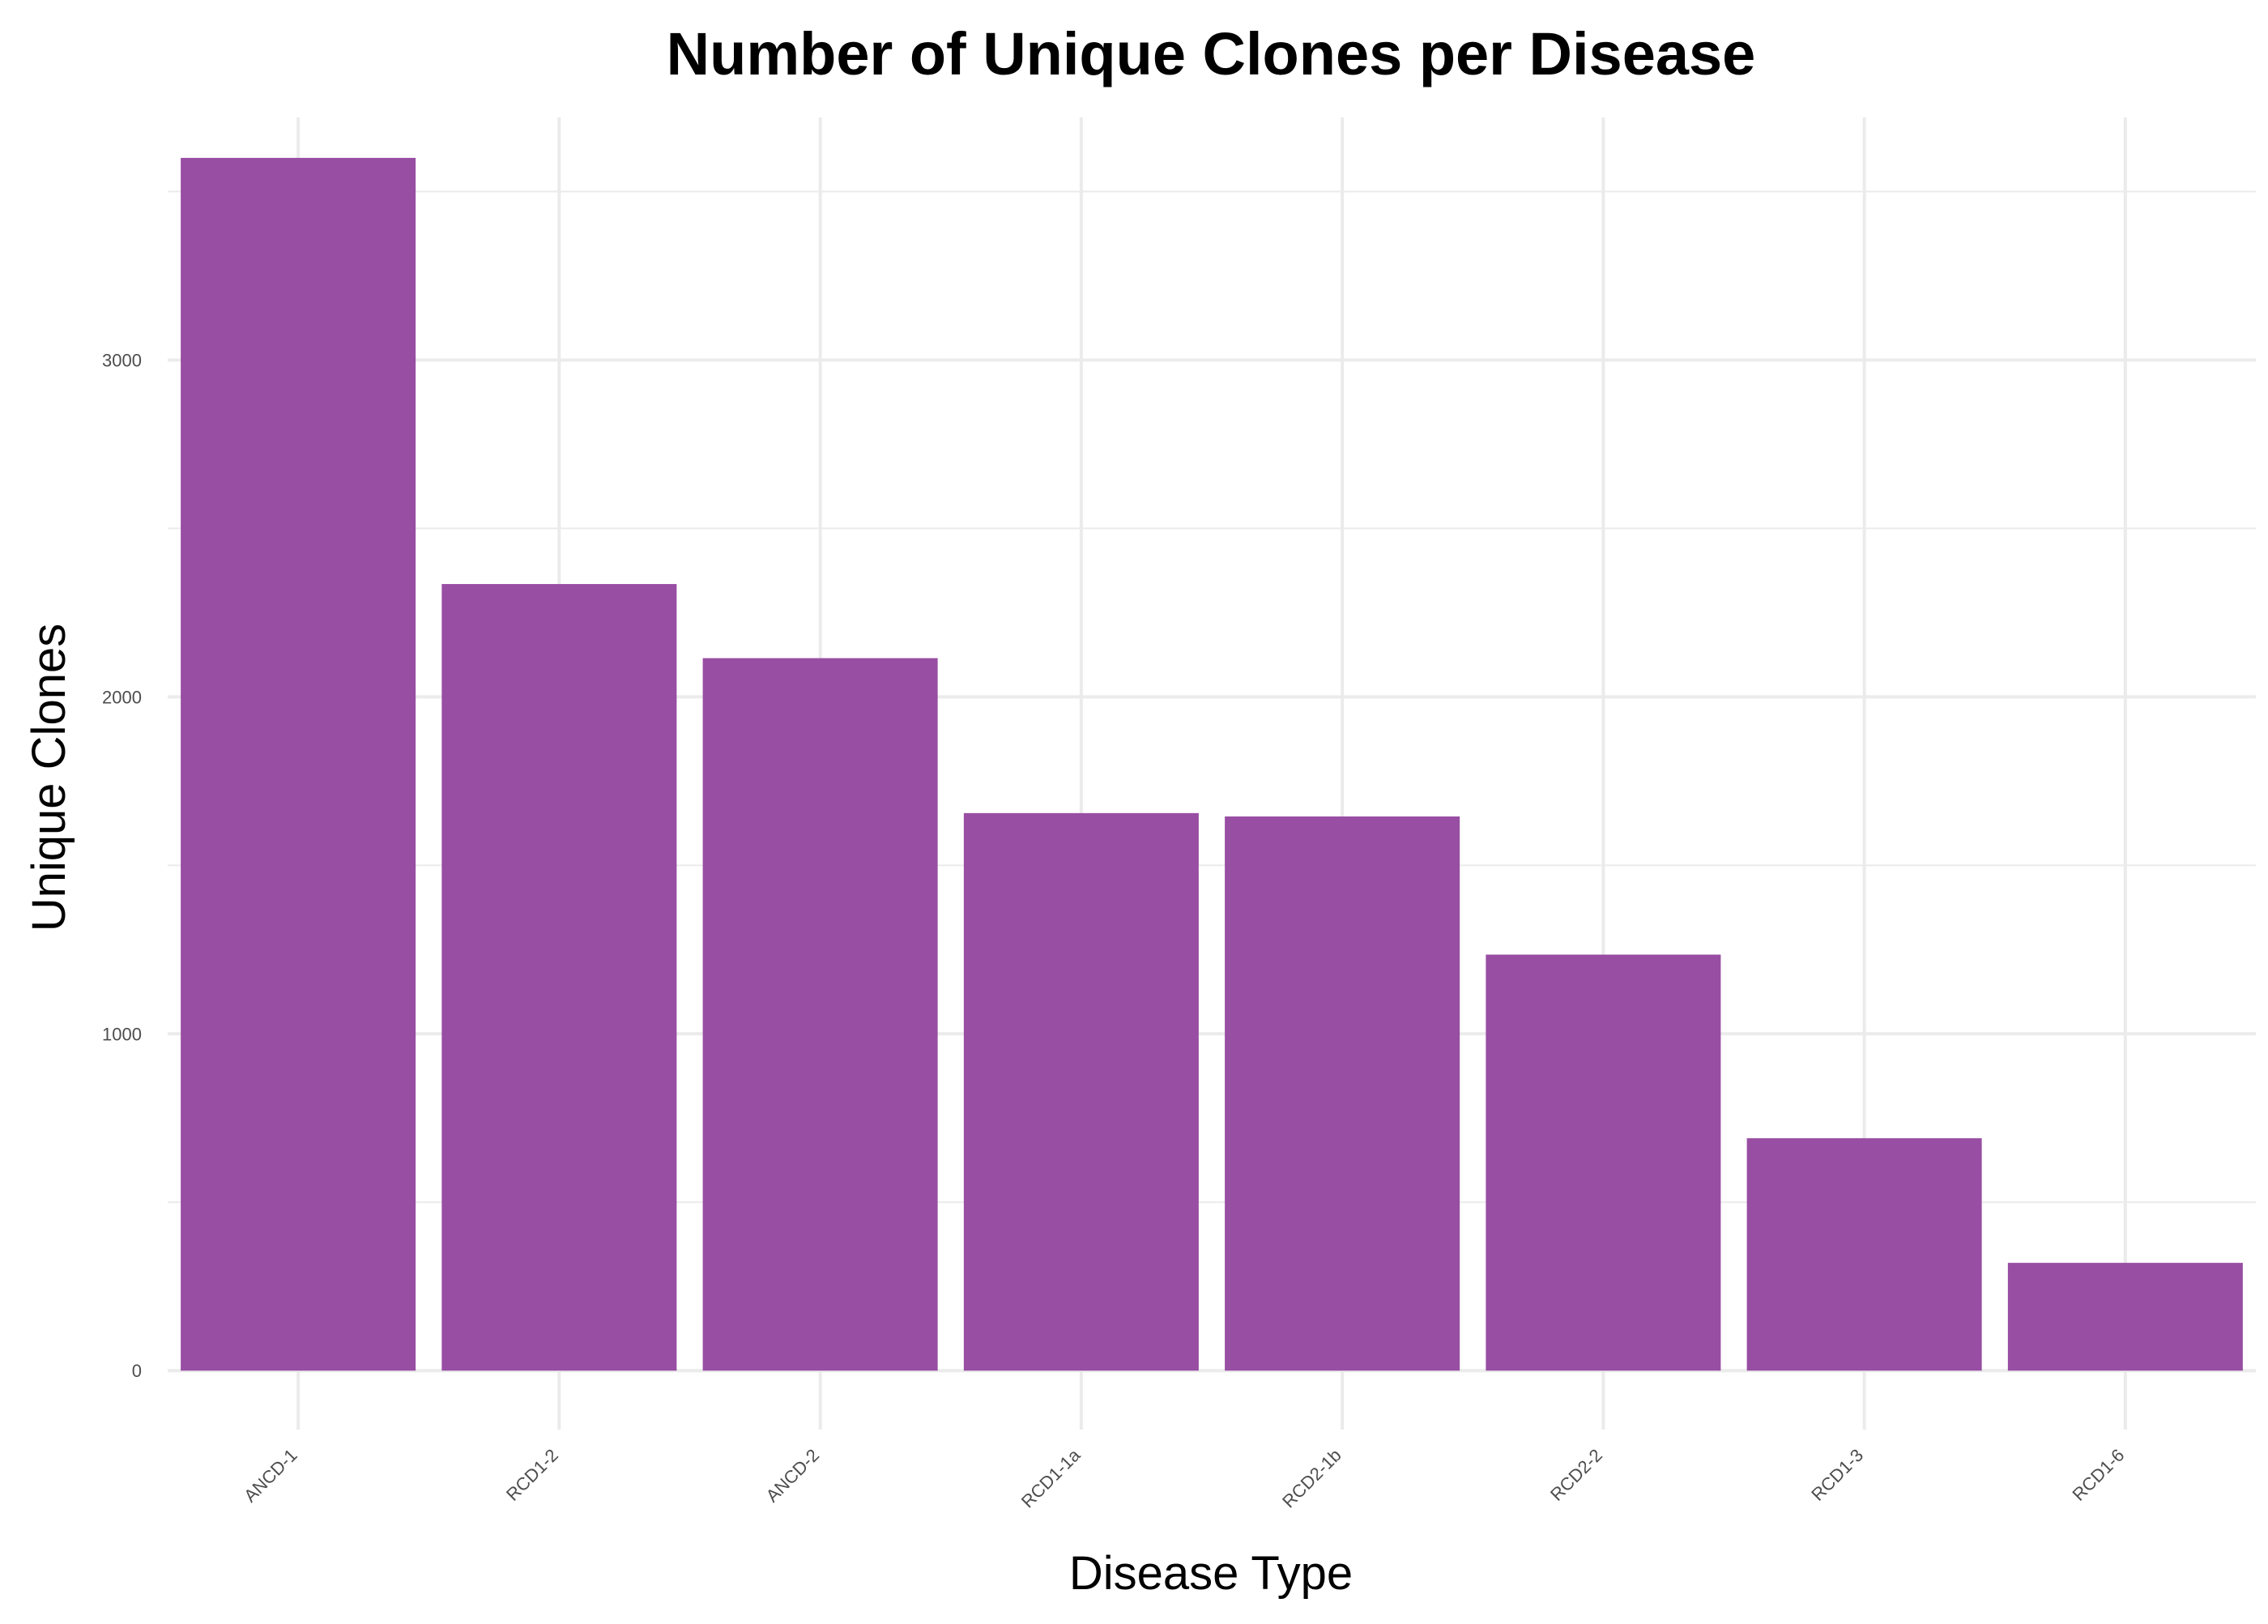  Describe the element at coordinates (122, 360) in the screenshot. I see `y-tick-label: 3000` at that location.